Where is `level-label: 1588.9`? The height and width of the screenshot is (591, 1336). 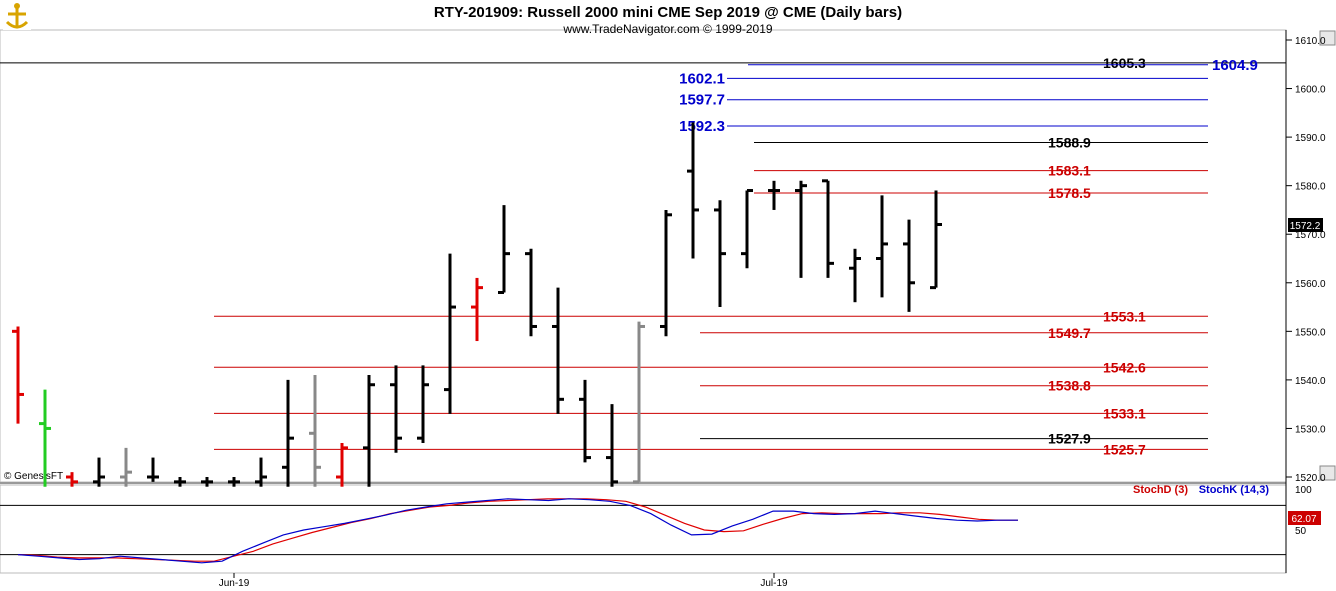
level-label: 1588.9 is located at coordinates (1069, 142).